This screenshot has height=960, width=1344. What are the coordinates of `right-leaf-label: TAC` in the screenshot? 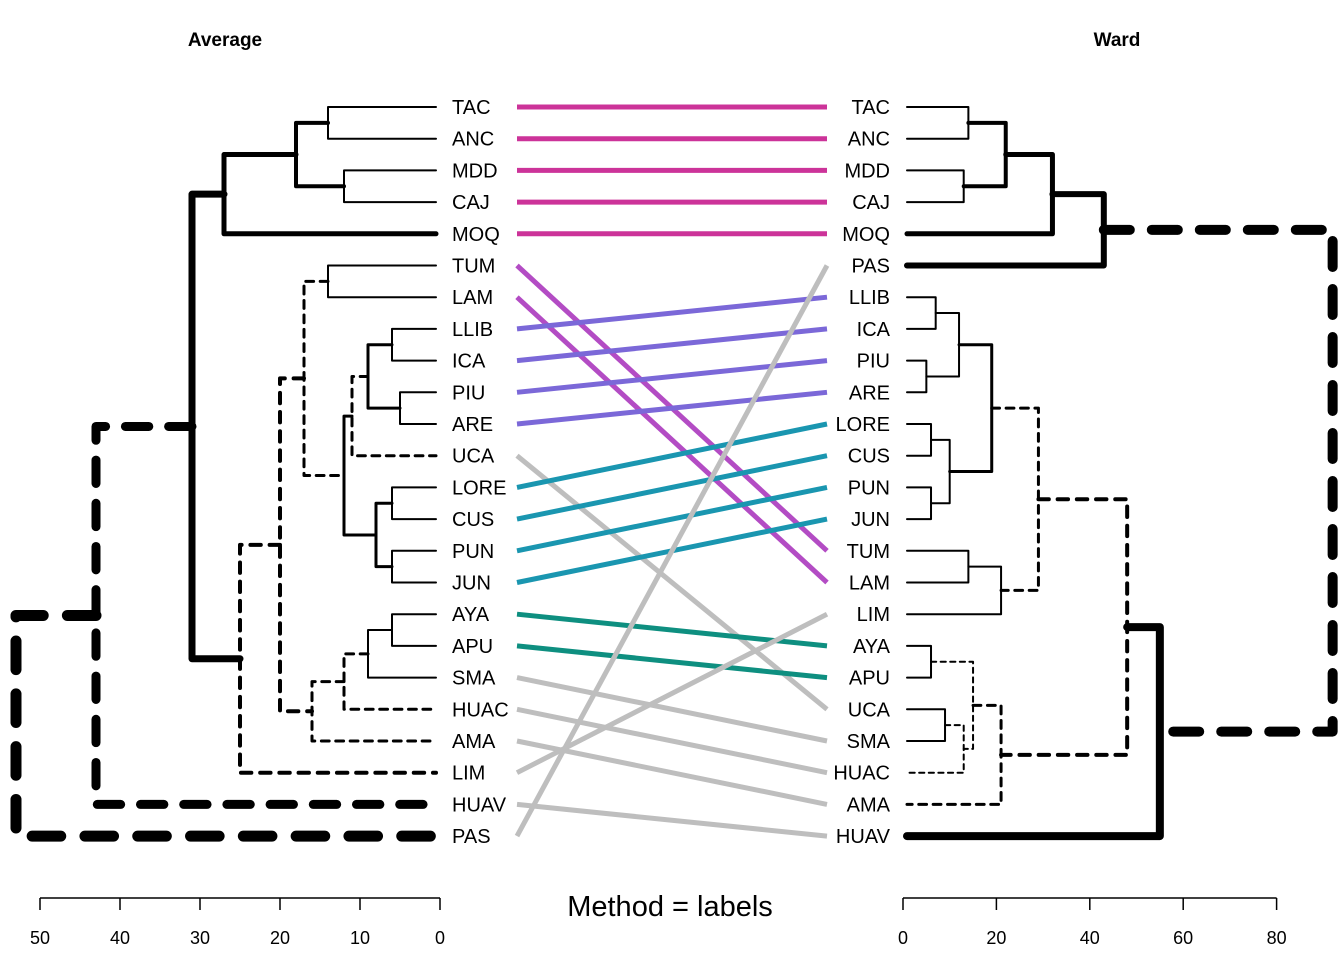 It's located at (870, 108).